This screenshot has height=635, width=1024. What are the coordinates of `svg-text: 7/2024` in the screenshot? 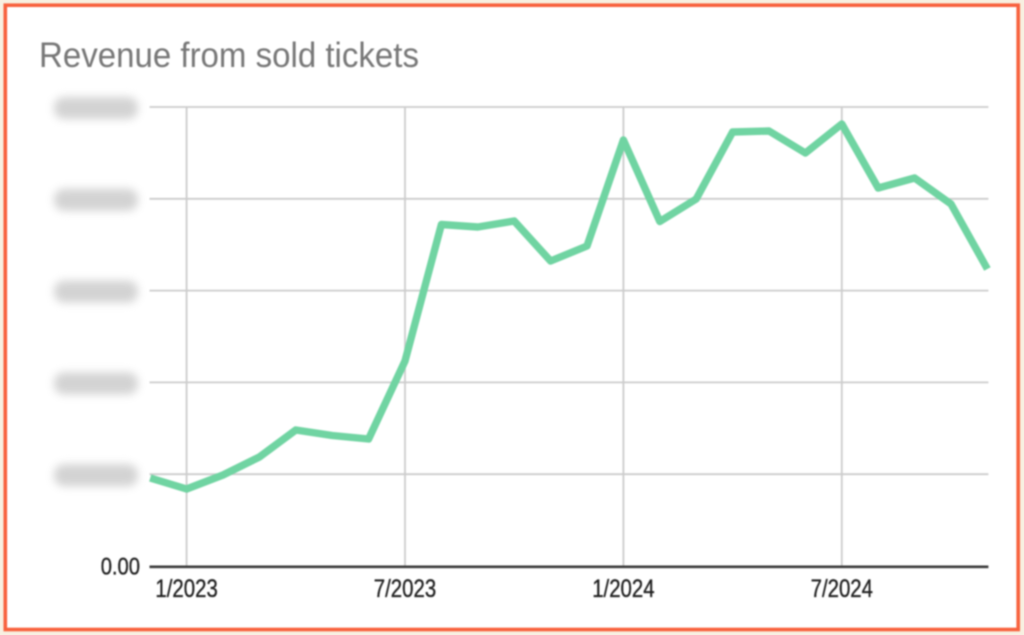 It's located at (842, 589).